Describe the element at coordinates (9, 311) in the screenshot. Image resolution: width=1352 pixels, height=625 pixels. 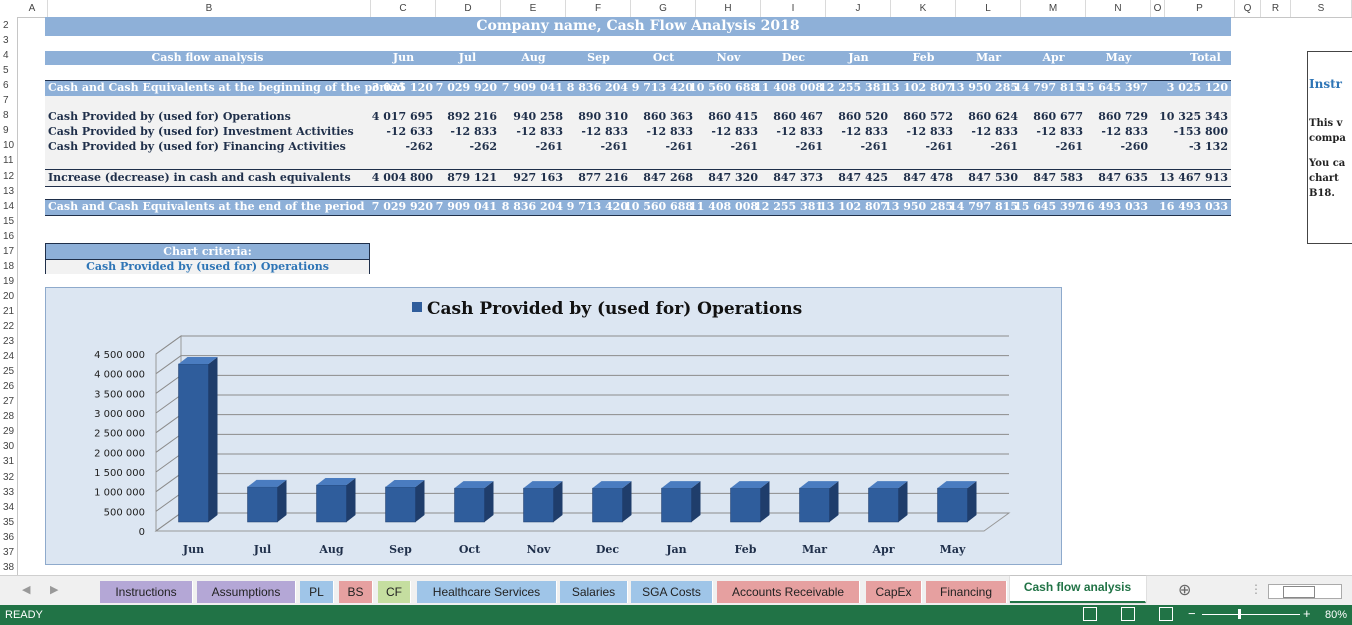
I see `row-header-21: 21` at that location.